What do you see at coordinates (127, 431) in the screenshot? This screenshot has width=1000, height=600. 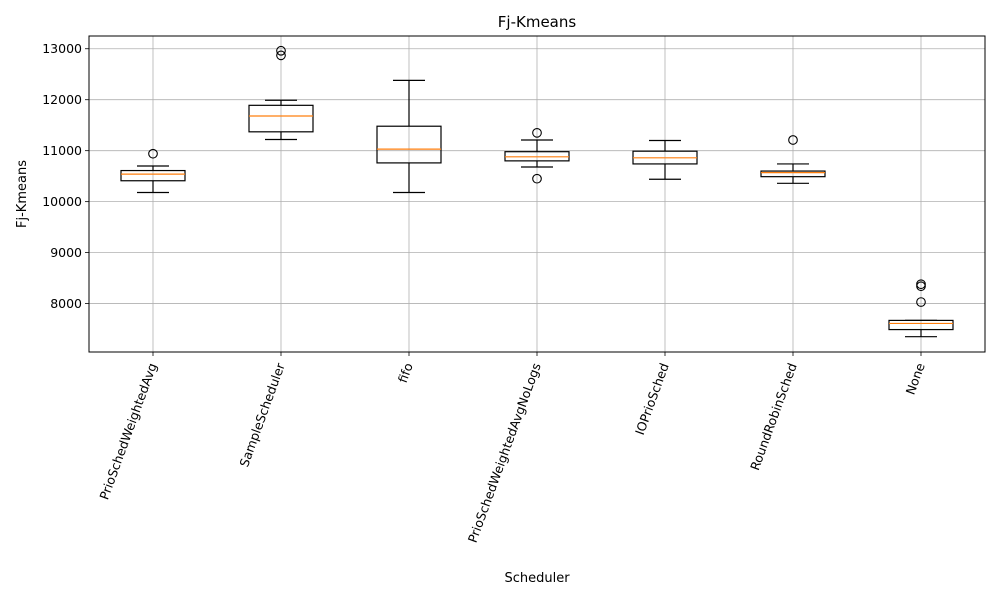 I see `x-tick-label: PrioSchedWeightedAvg` at bounding box center [127, 431].